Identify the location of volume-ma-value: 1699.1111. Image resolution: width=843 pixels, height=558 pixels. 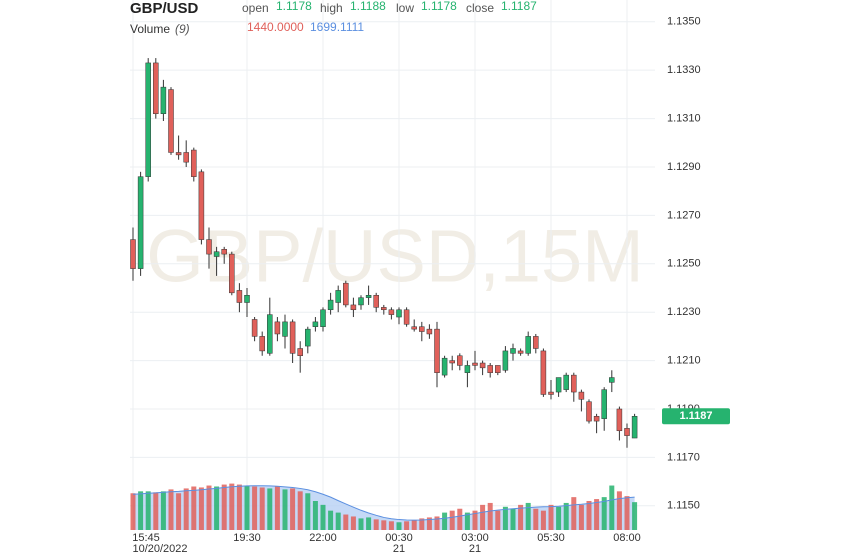
(337, 27).